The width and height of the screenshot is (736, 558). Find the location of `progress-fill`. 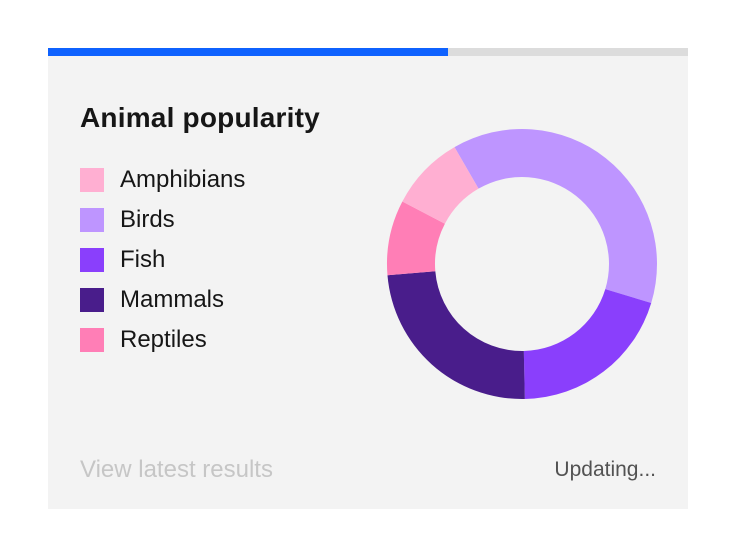

progress-fill is located at coordinates (248, 52).